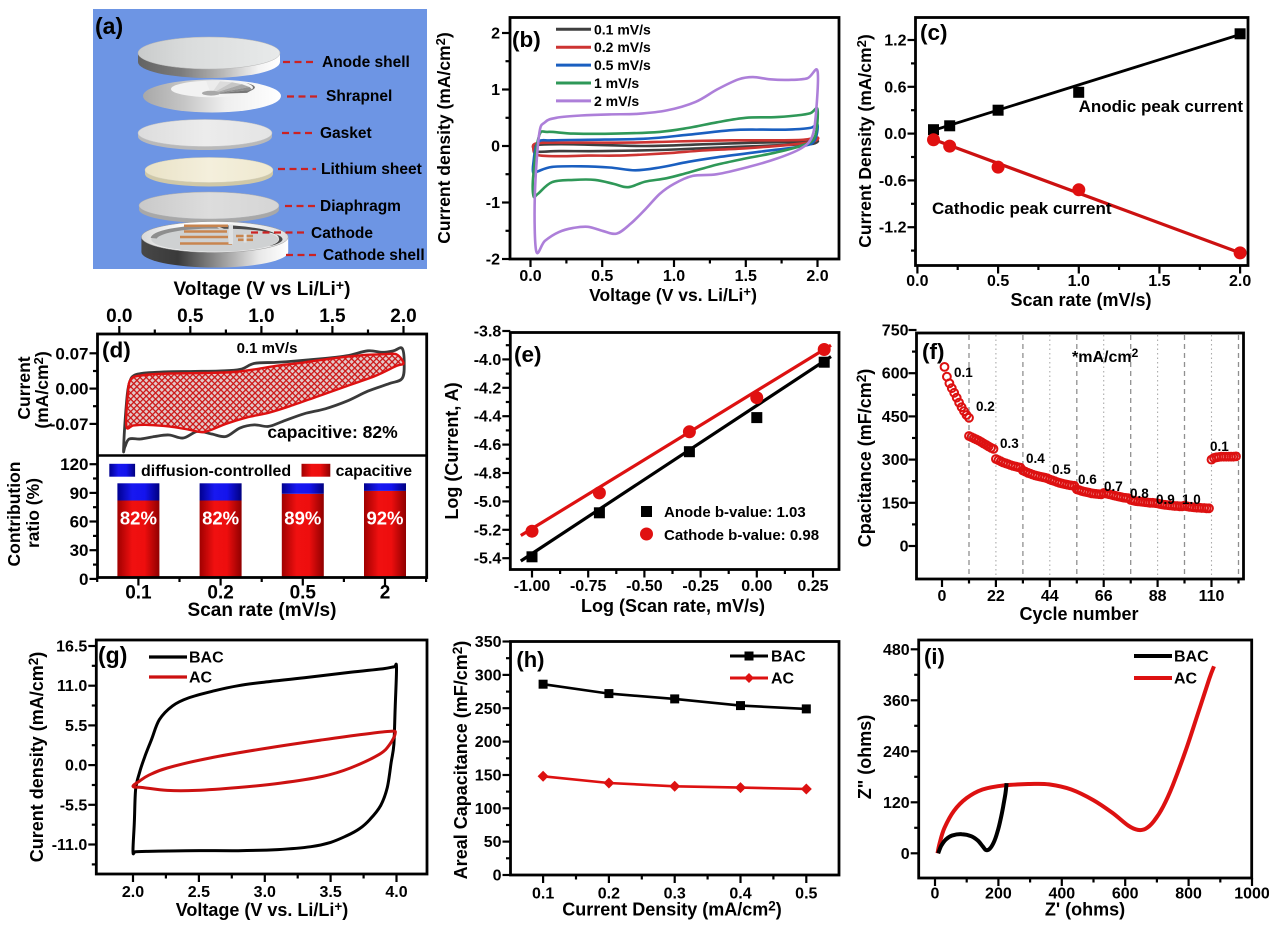  Describe the element at coordinates (1251, 893) in the screenshot. I see `svg-text: 1000` at that location.